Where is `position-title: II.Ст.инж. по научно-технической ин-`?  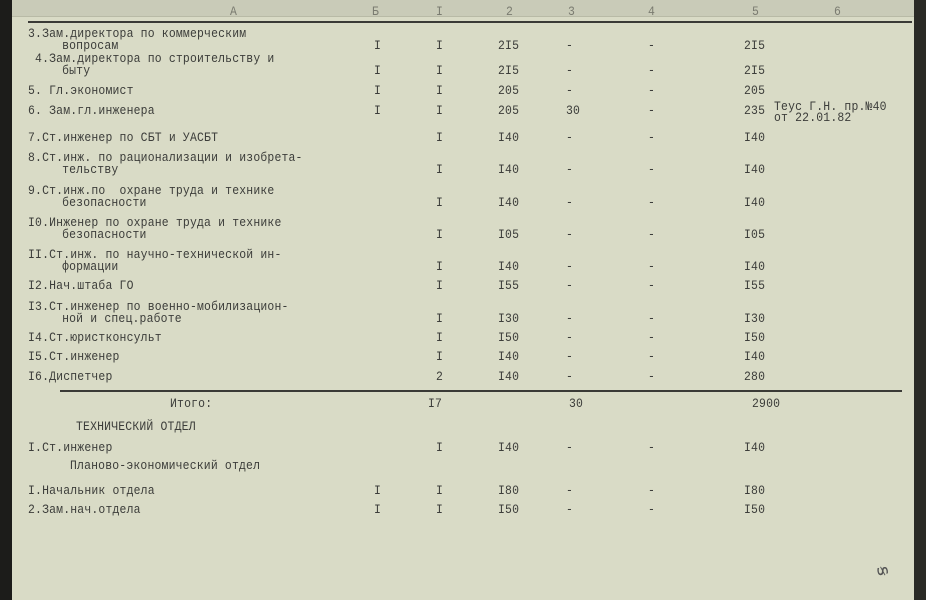 position-title: II.Ст.инж. по научно-технической ин- is located at coordinates (155, 254).